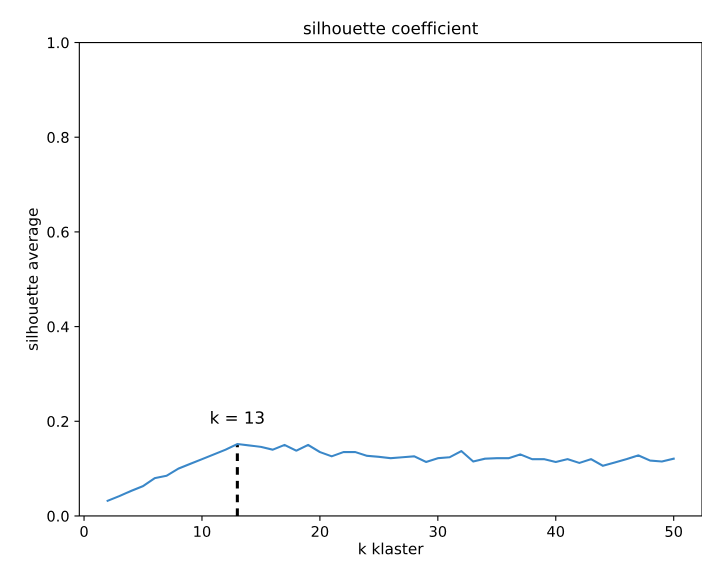 The width and height of the screenshot is (702, 567). I want to click on y-tick-label: 0.0, so click(58, 516).